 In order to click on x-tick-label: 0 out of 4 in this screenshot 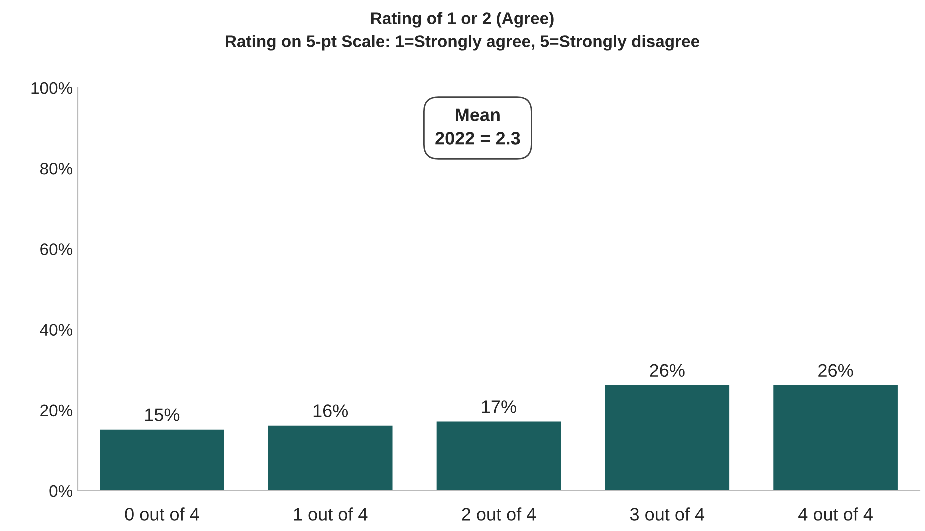, I will do `click(162, 514)`.